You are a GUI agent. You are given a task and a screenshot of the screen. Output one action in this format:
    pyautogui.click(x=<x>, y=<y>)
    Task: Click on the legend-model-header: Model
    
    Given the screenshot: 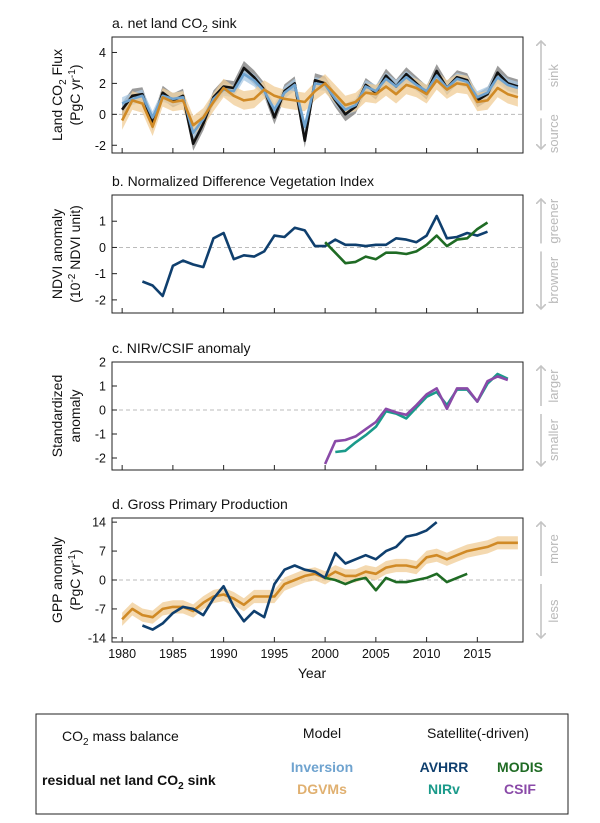 What is the action you would take?
    pyautogui.click(x=322, y=733)
    